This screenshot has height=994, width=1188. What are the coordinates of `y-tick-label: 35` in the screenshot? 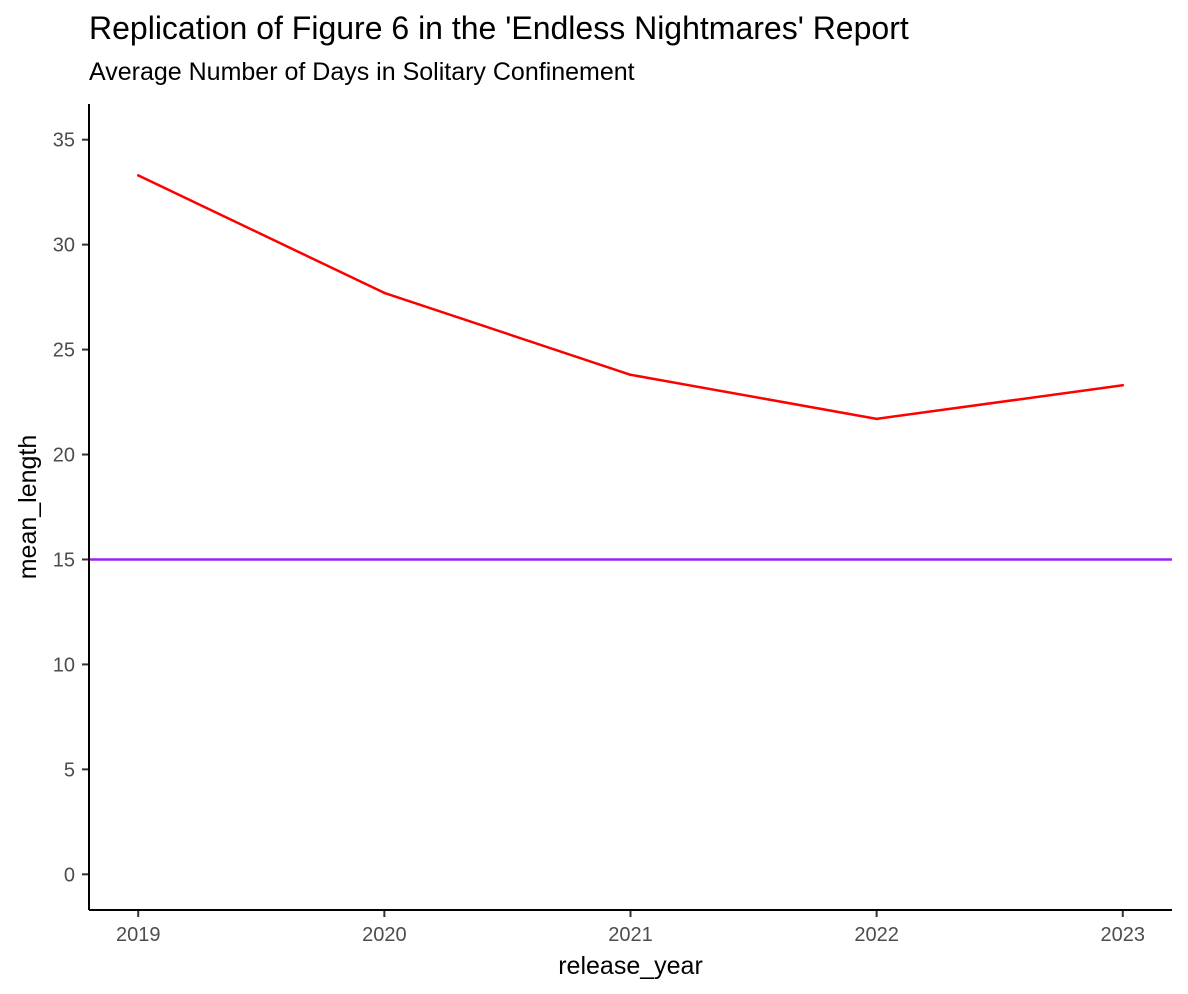 It's located at (64, 141).